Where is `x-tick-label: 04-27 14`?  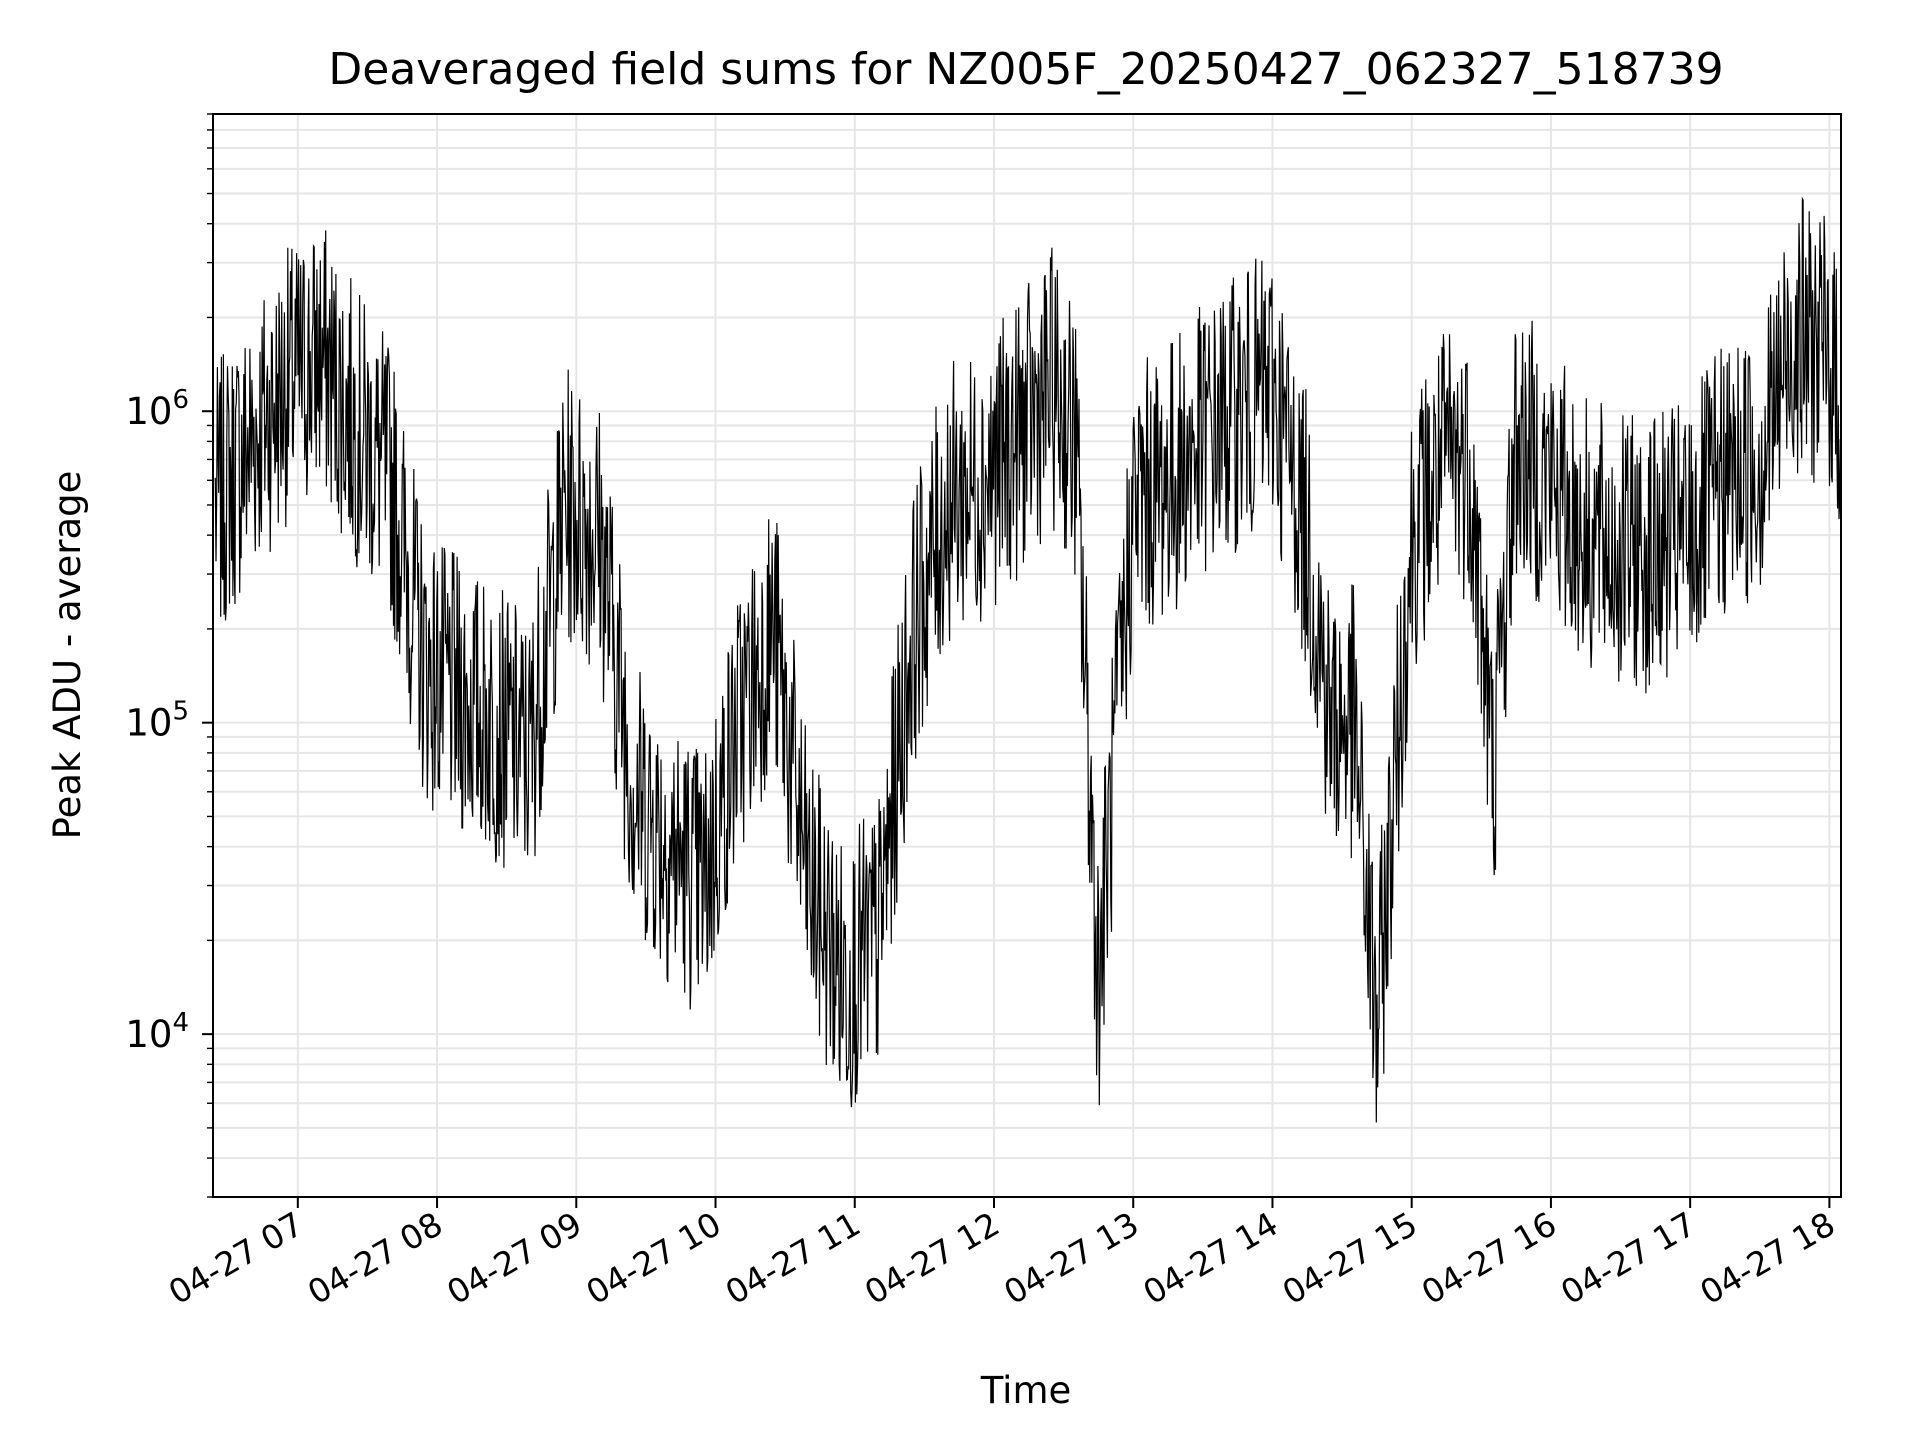 x-tick-label: 04-27 14 is located at coordinates (1210, 1258).